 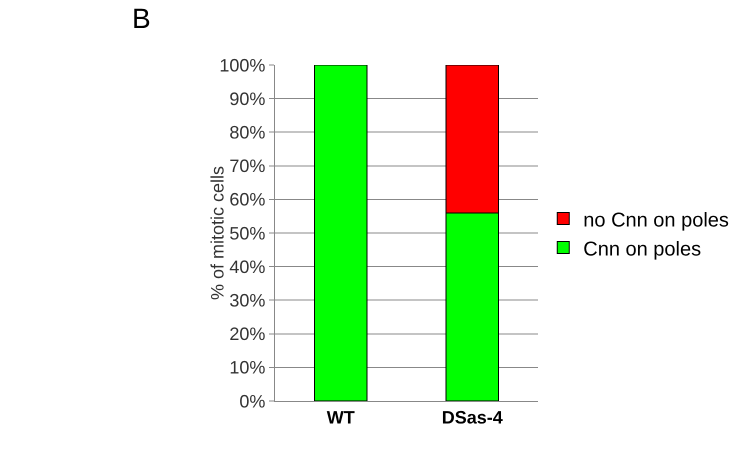 What do you see at coordinates (247, 368) in the screenshot?
I see `y-tick-label: 10%` at bounding box center [247, 368].